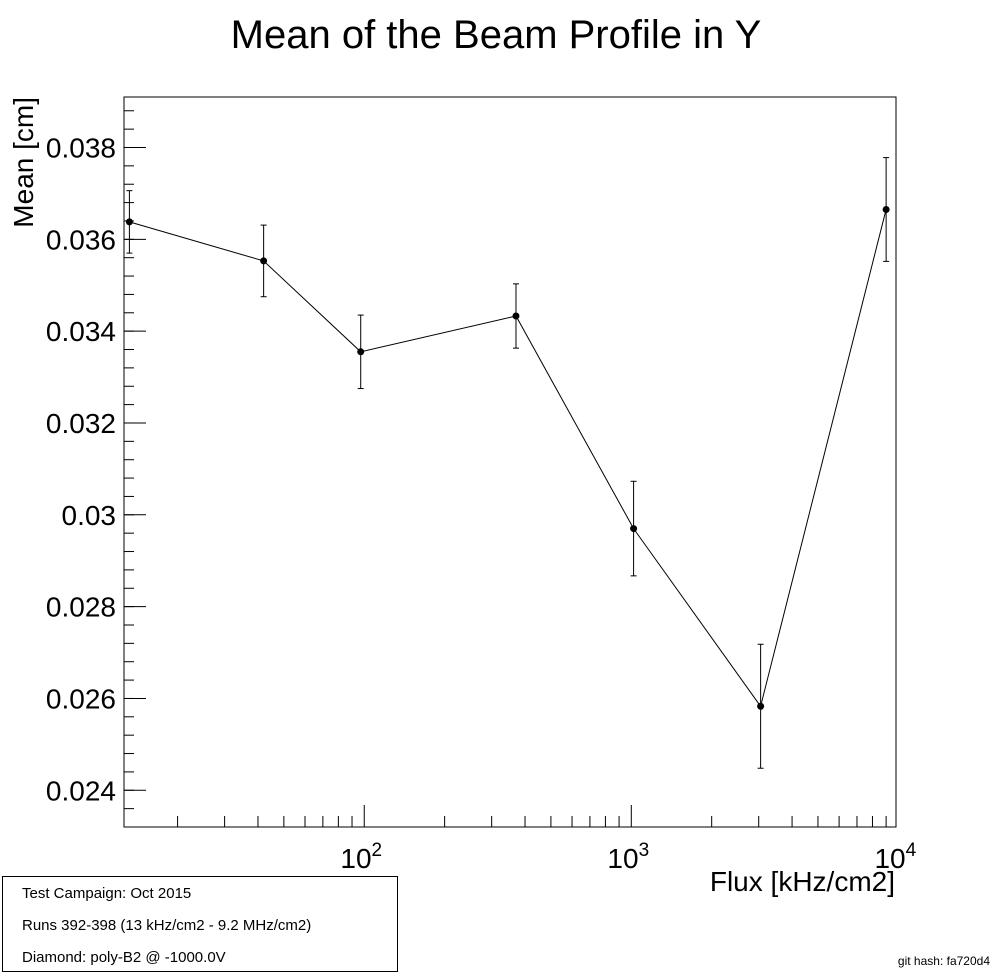 The height and width of the screenshot is (974, 996). I want to click on y-tick-label: 0.032, so click(81, 423).